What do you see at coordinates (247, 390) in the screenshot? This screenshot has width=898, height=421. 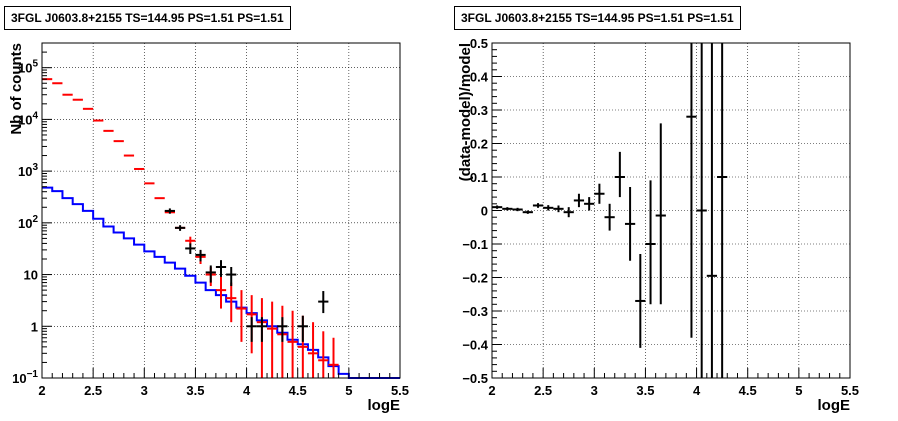 I see `left-x-tick-label: 4` at bounding box center [247, 390].